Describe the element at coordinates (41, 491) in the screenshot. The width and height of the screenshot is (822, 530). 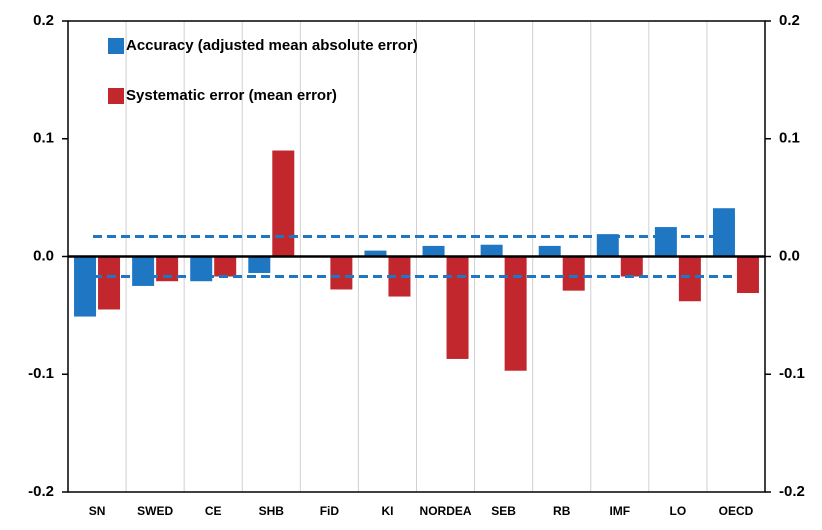
I see `y-tick-label: -0.2` at that location.